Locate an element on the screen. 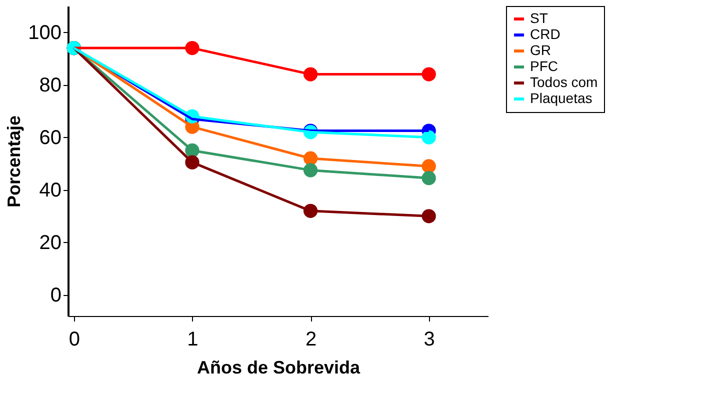 This screenshot has width=703, height=419. y-tick-label: 0 is located at coordinates (56, 295).